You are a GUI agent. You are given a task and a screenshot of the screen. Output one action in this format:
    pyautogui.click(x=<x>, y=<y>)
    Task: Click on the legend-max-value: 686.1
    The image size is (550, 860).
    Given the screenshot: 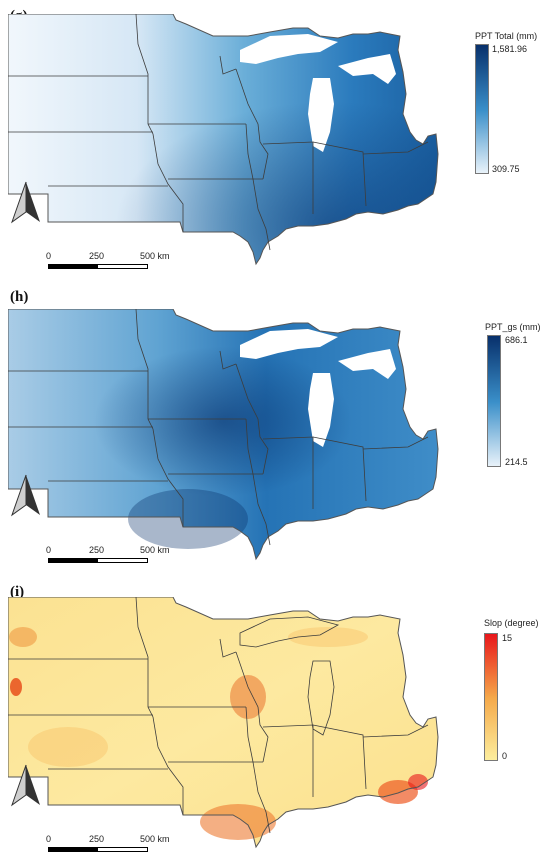 What is the action you would take?
    pyautogui.click(x=516, y=340)
    